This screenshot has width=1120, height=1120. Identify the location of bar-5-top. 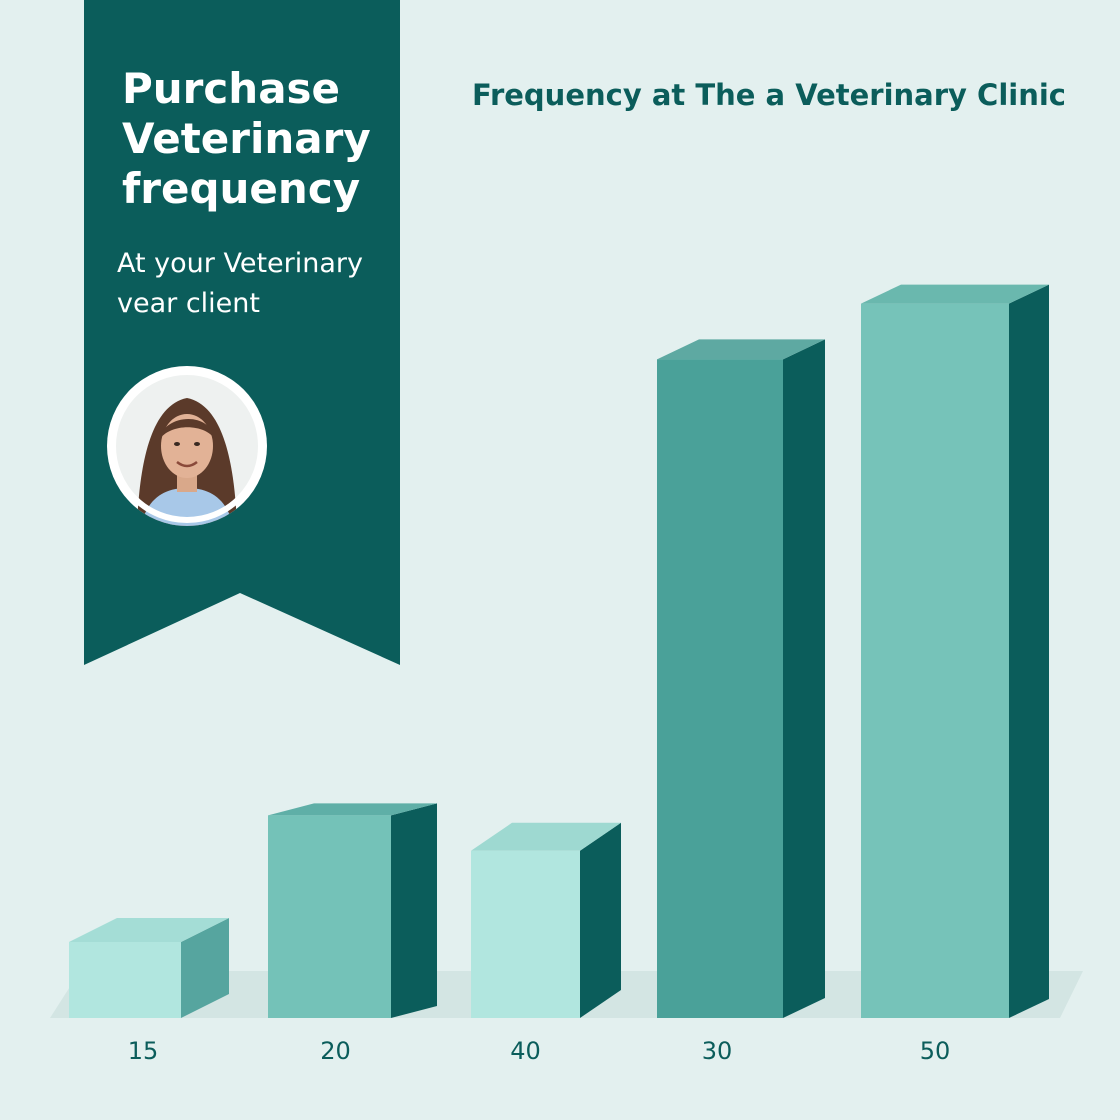
(955, 294).